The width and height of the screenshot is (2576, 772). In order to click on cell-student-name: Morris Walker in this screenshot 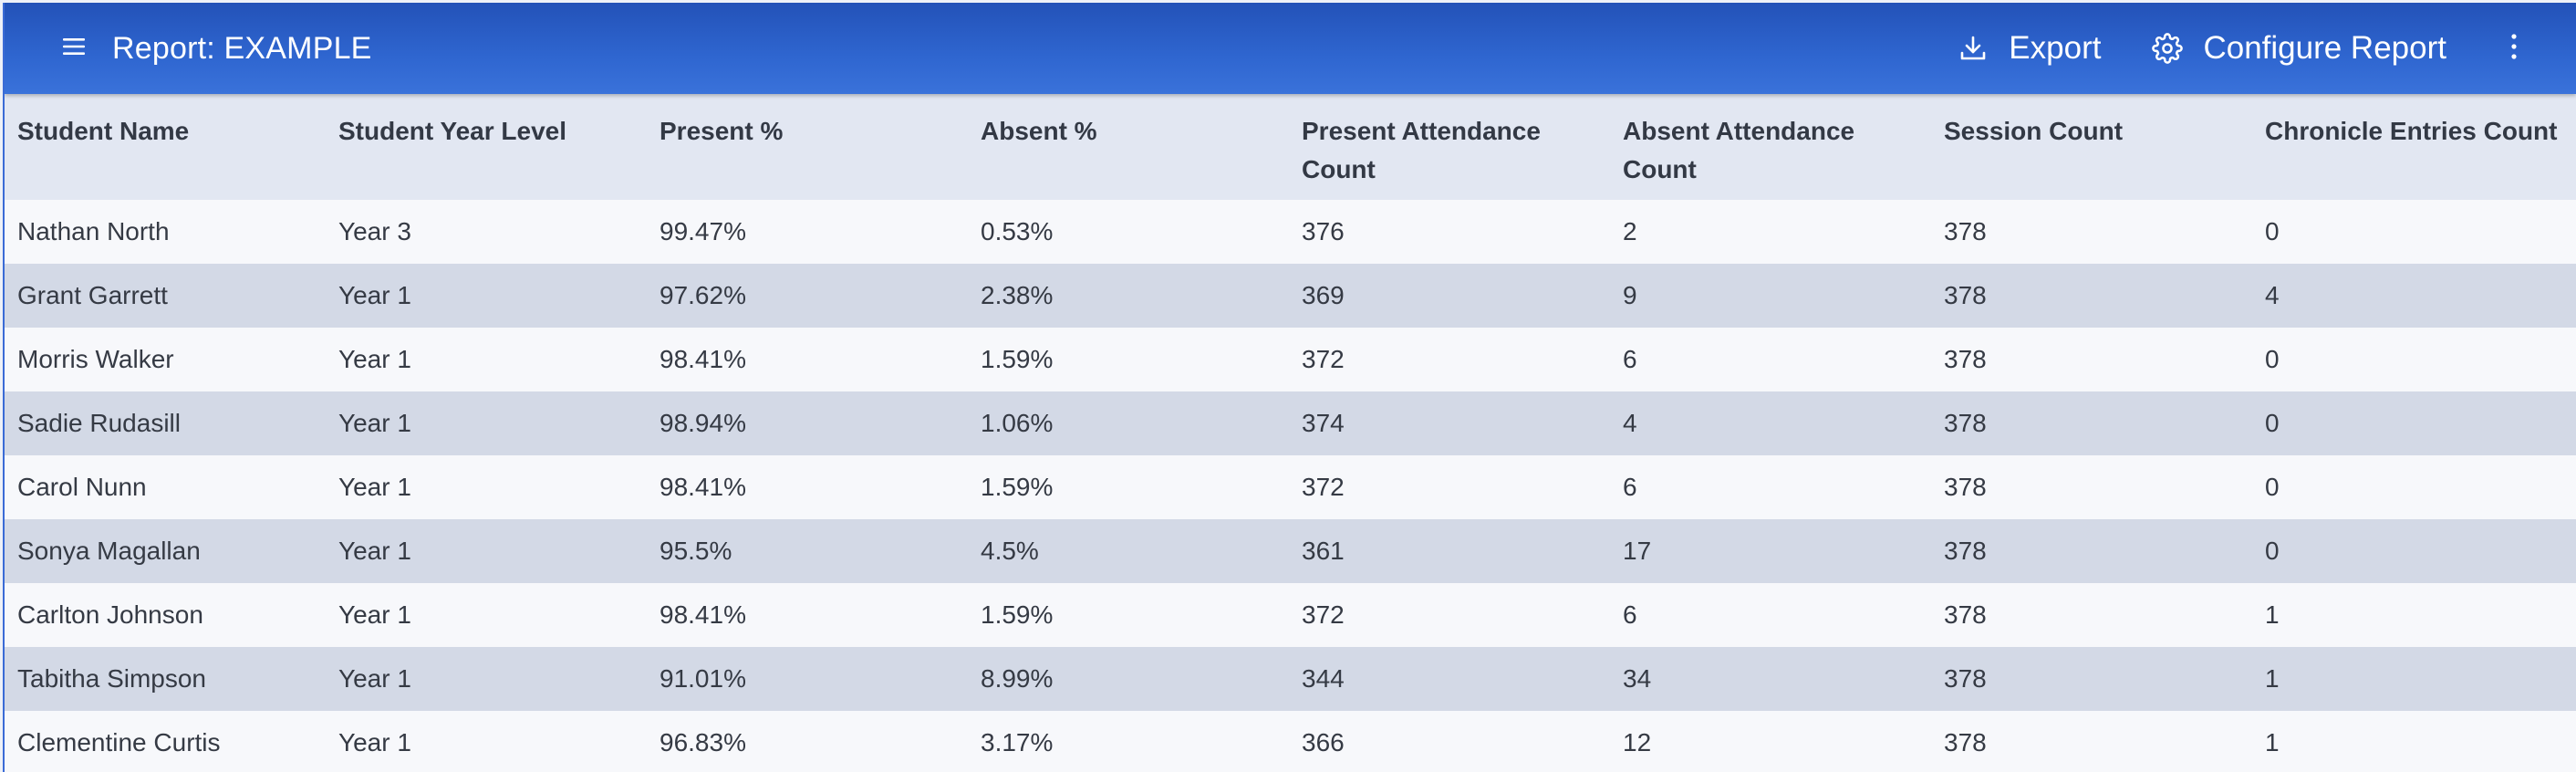, I will do `click(95, 359)`.